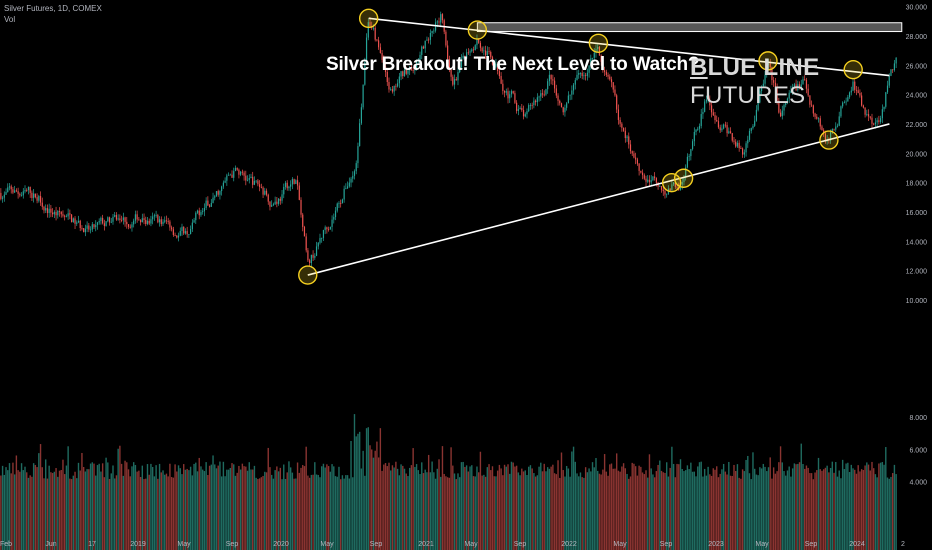 This screenshot has width=932, height=550. Describe the element at coordinates (917, 8) in the screenshot. I see `y-tick-label: 30.000` at that location.